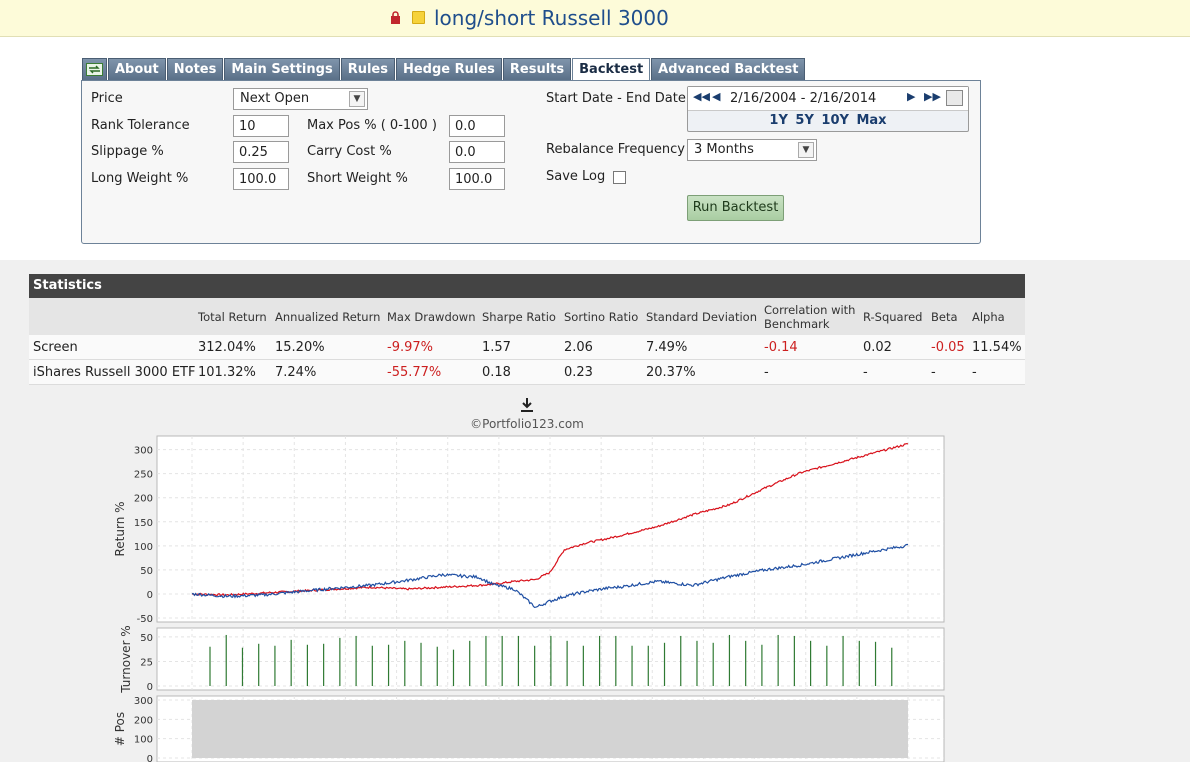 This screenshot has height=762, width=1190. I want to click on col-sortino: Sortino Ratio, so click(601, 317).